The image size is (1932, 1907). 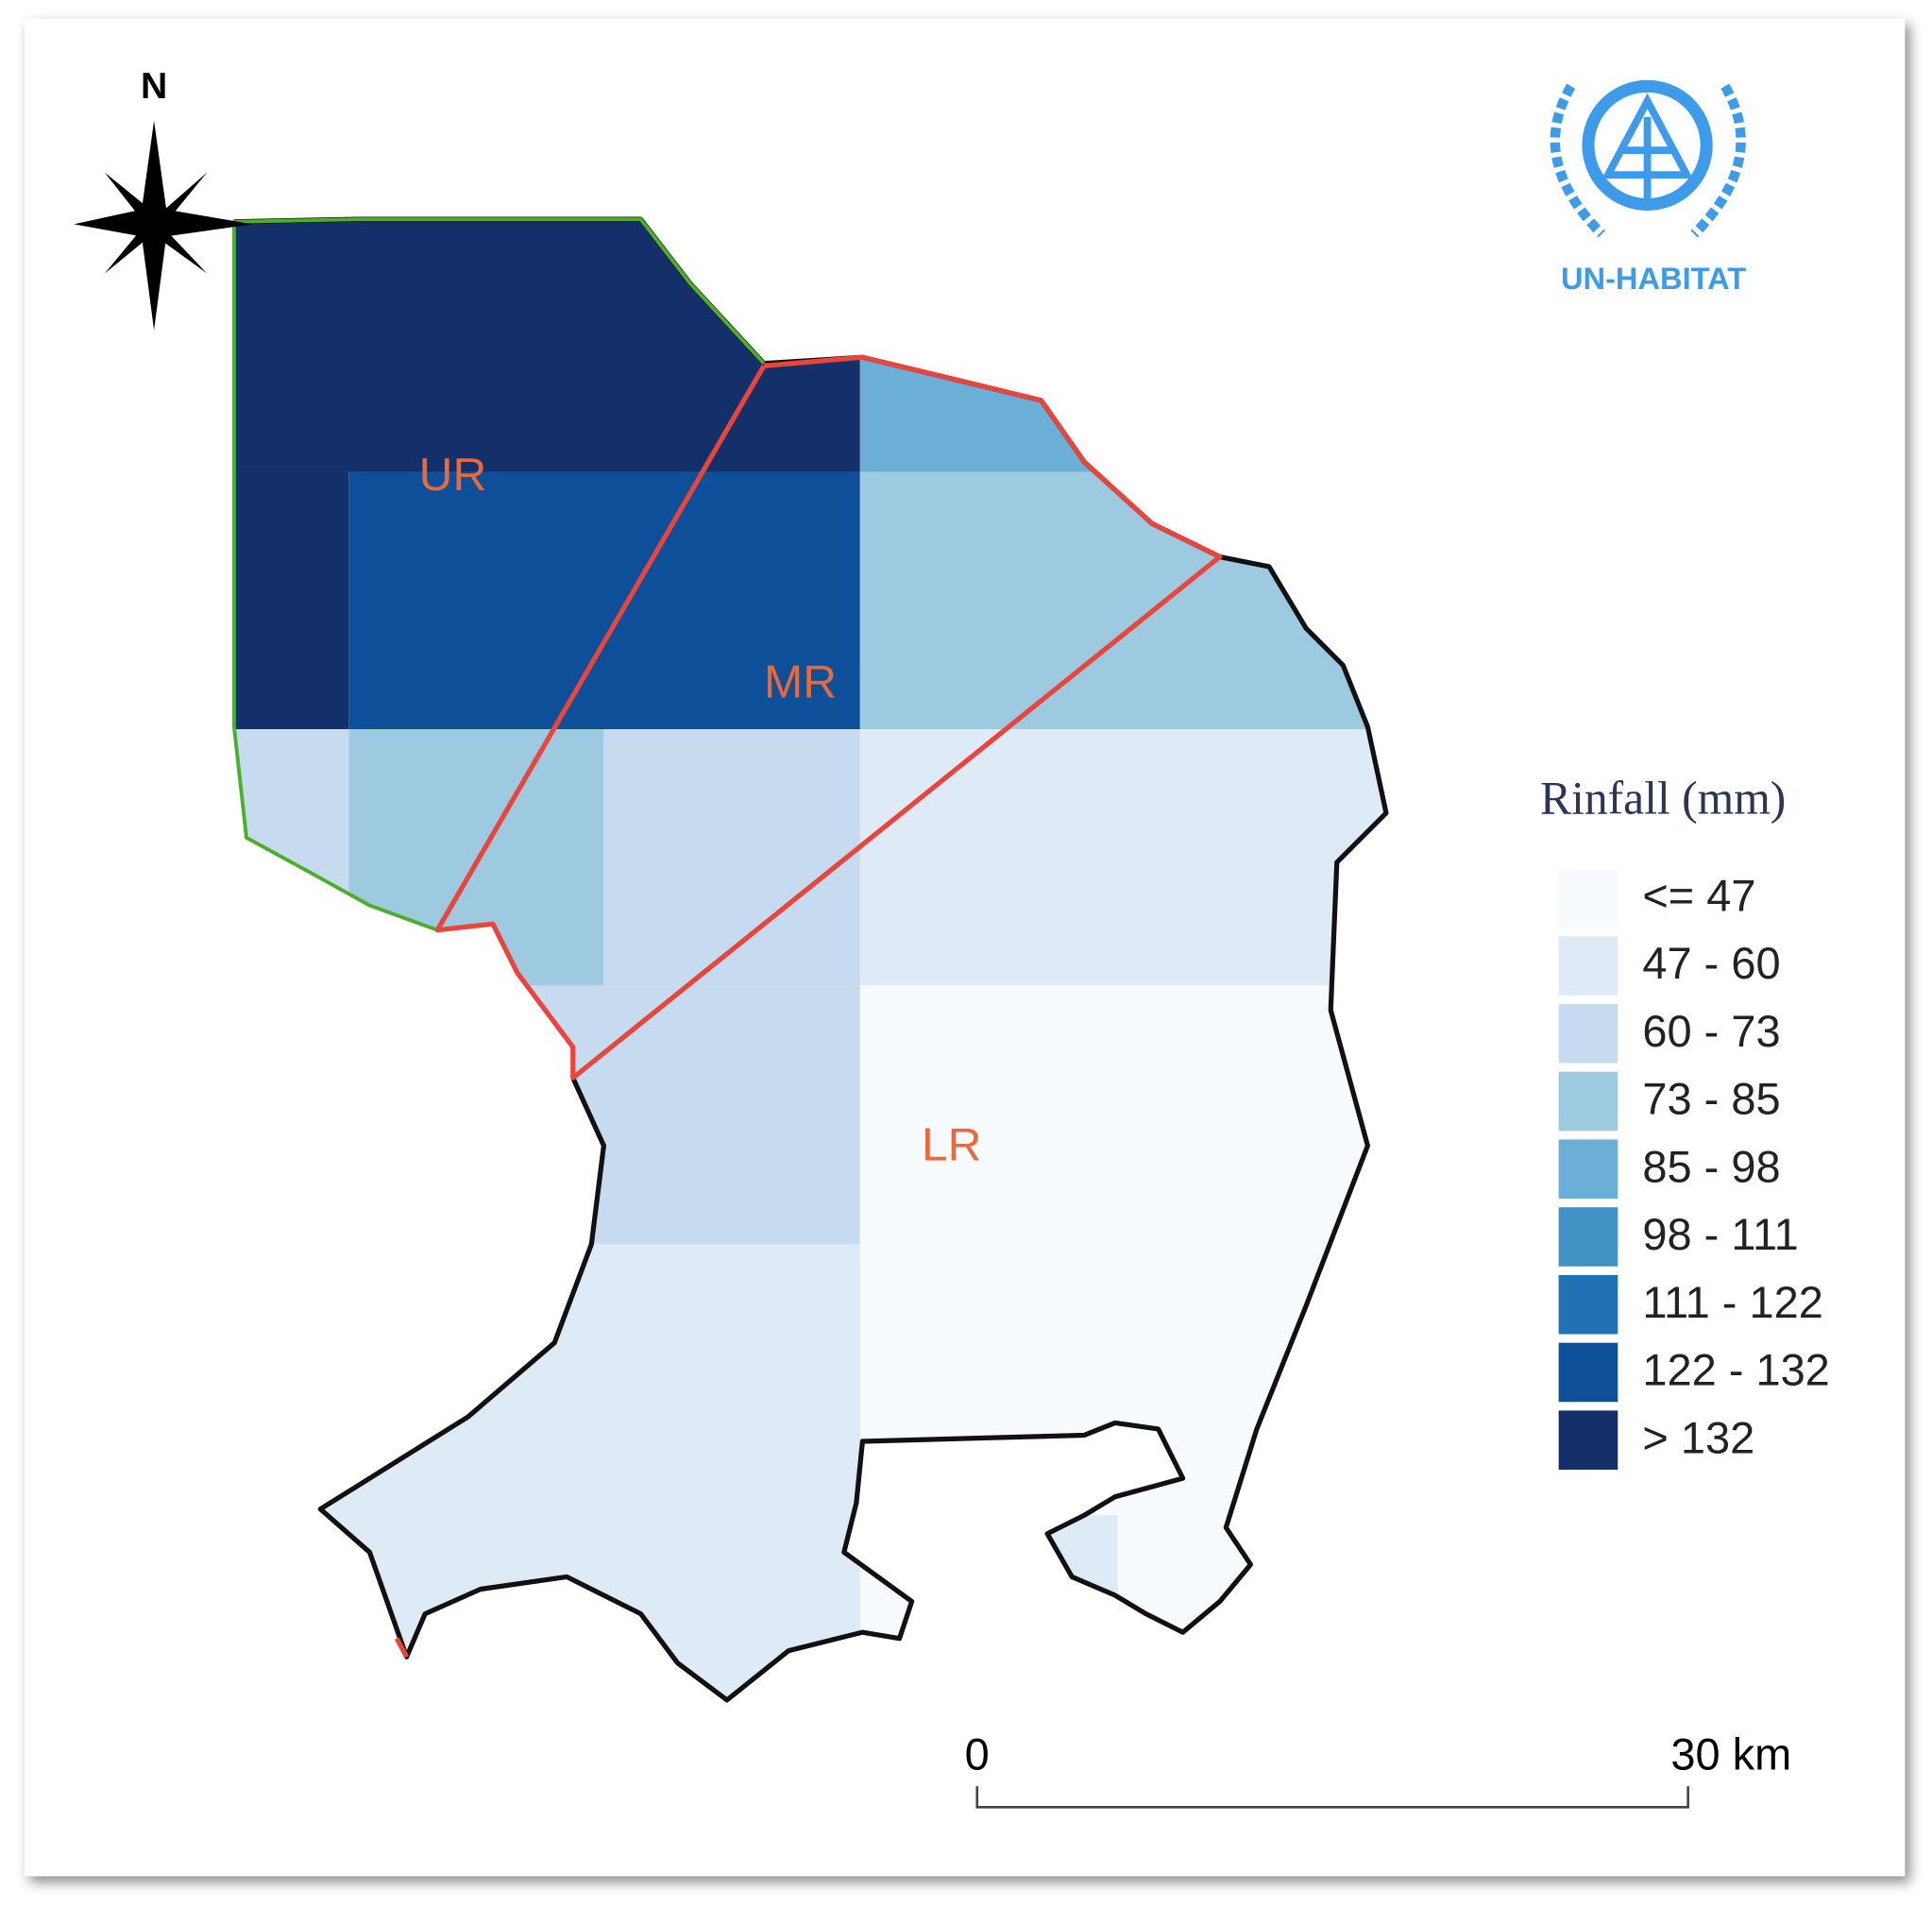 I want to click on red-segment, so click(x=401, y=1648).